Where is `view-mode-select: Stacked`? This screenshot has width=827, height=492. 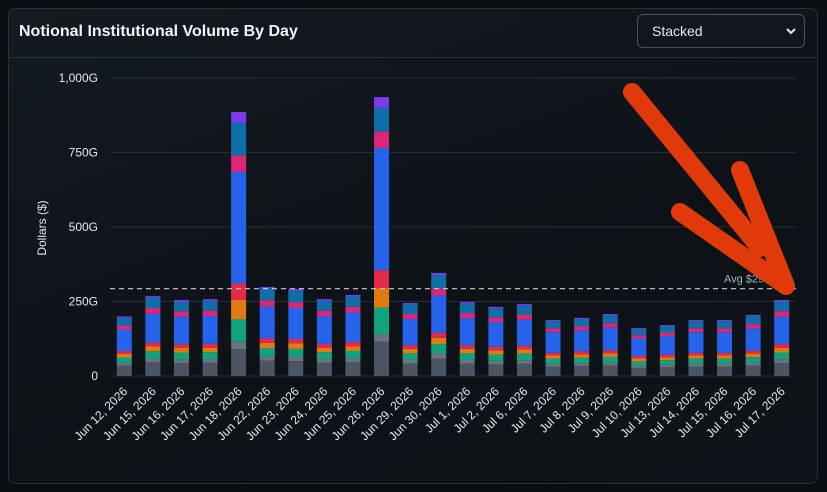
view-mode-select: Stacked is located at coordinates (721, 31).